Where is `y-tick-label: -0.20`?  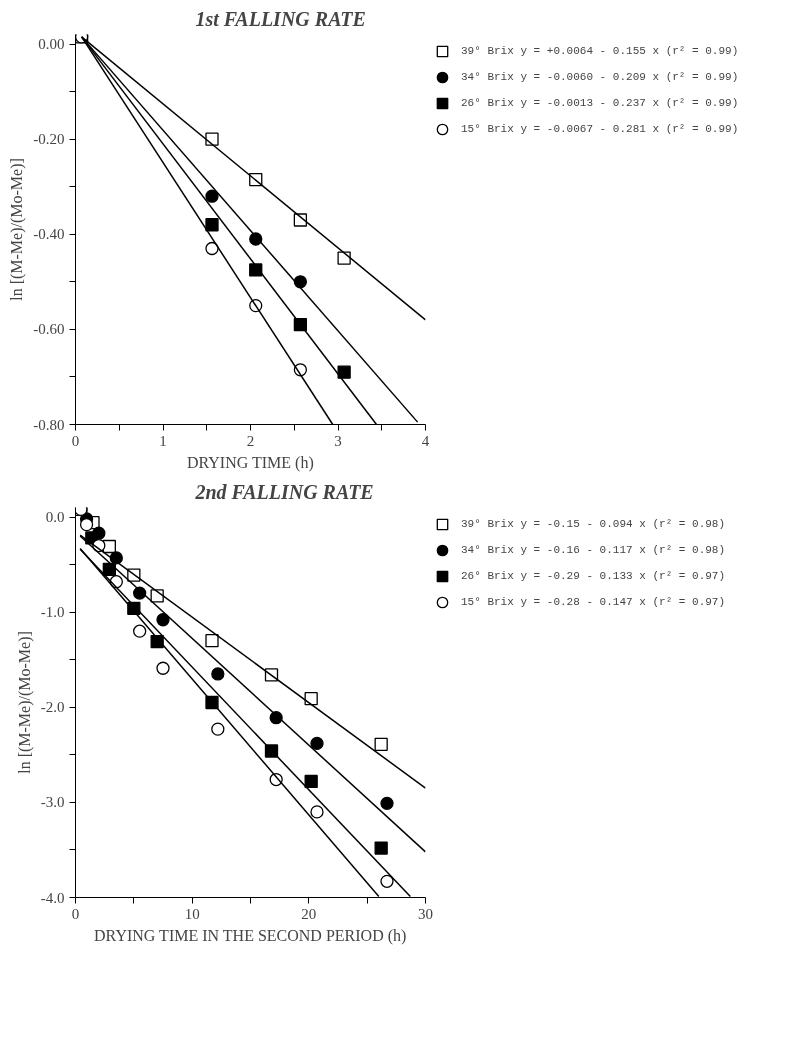 y-tick-label: -0.20 is located at coordinates (49, 139).